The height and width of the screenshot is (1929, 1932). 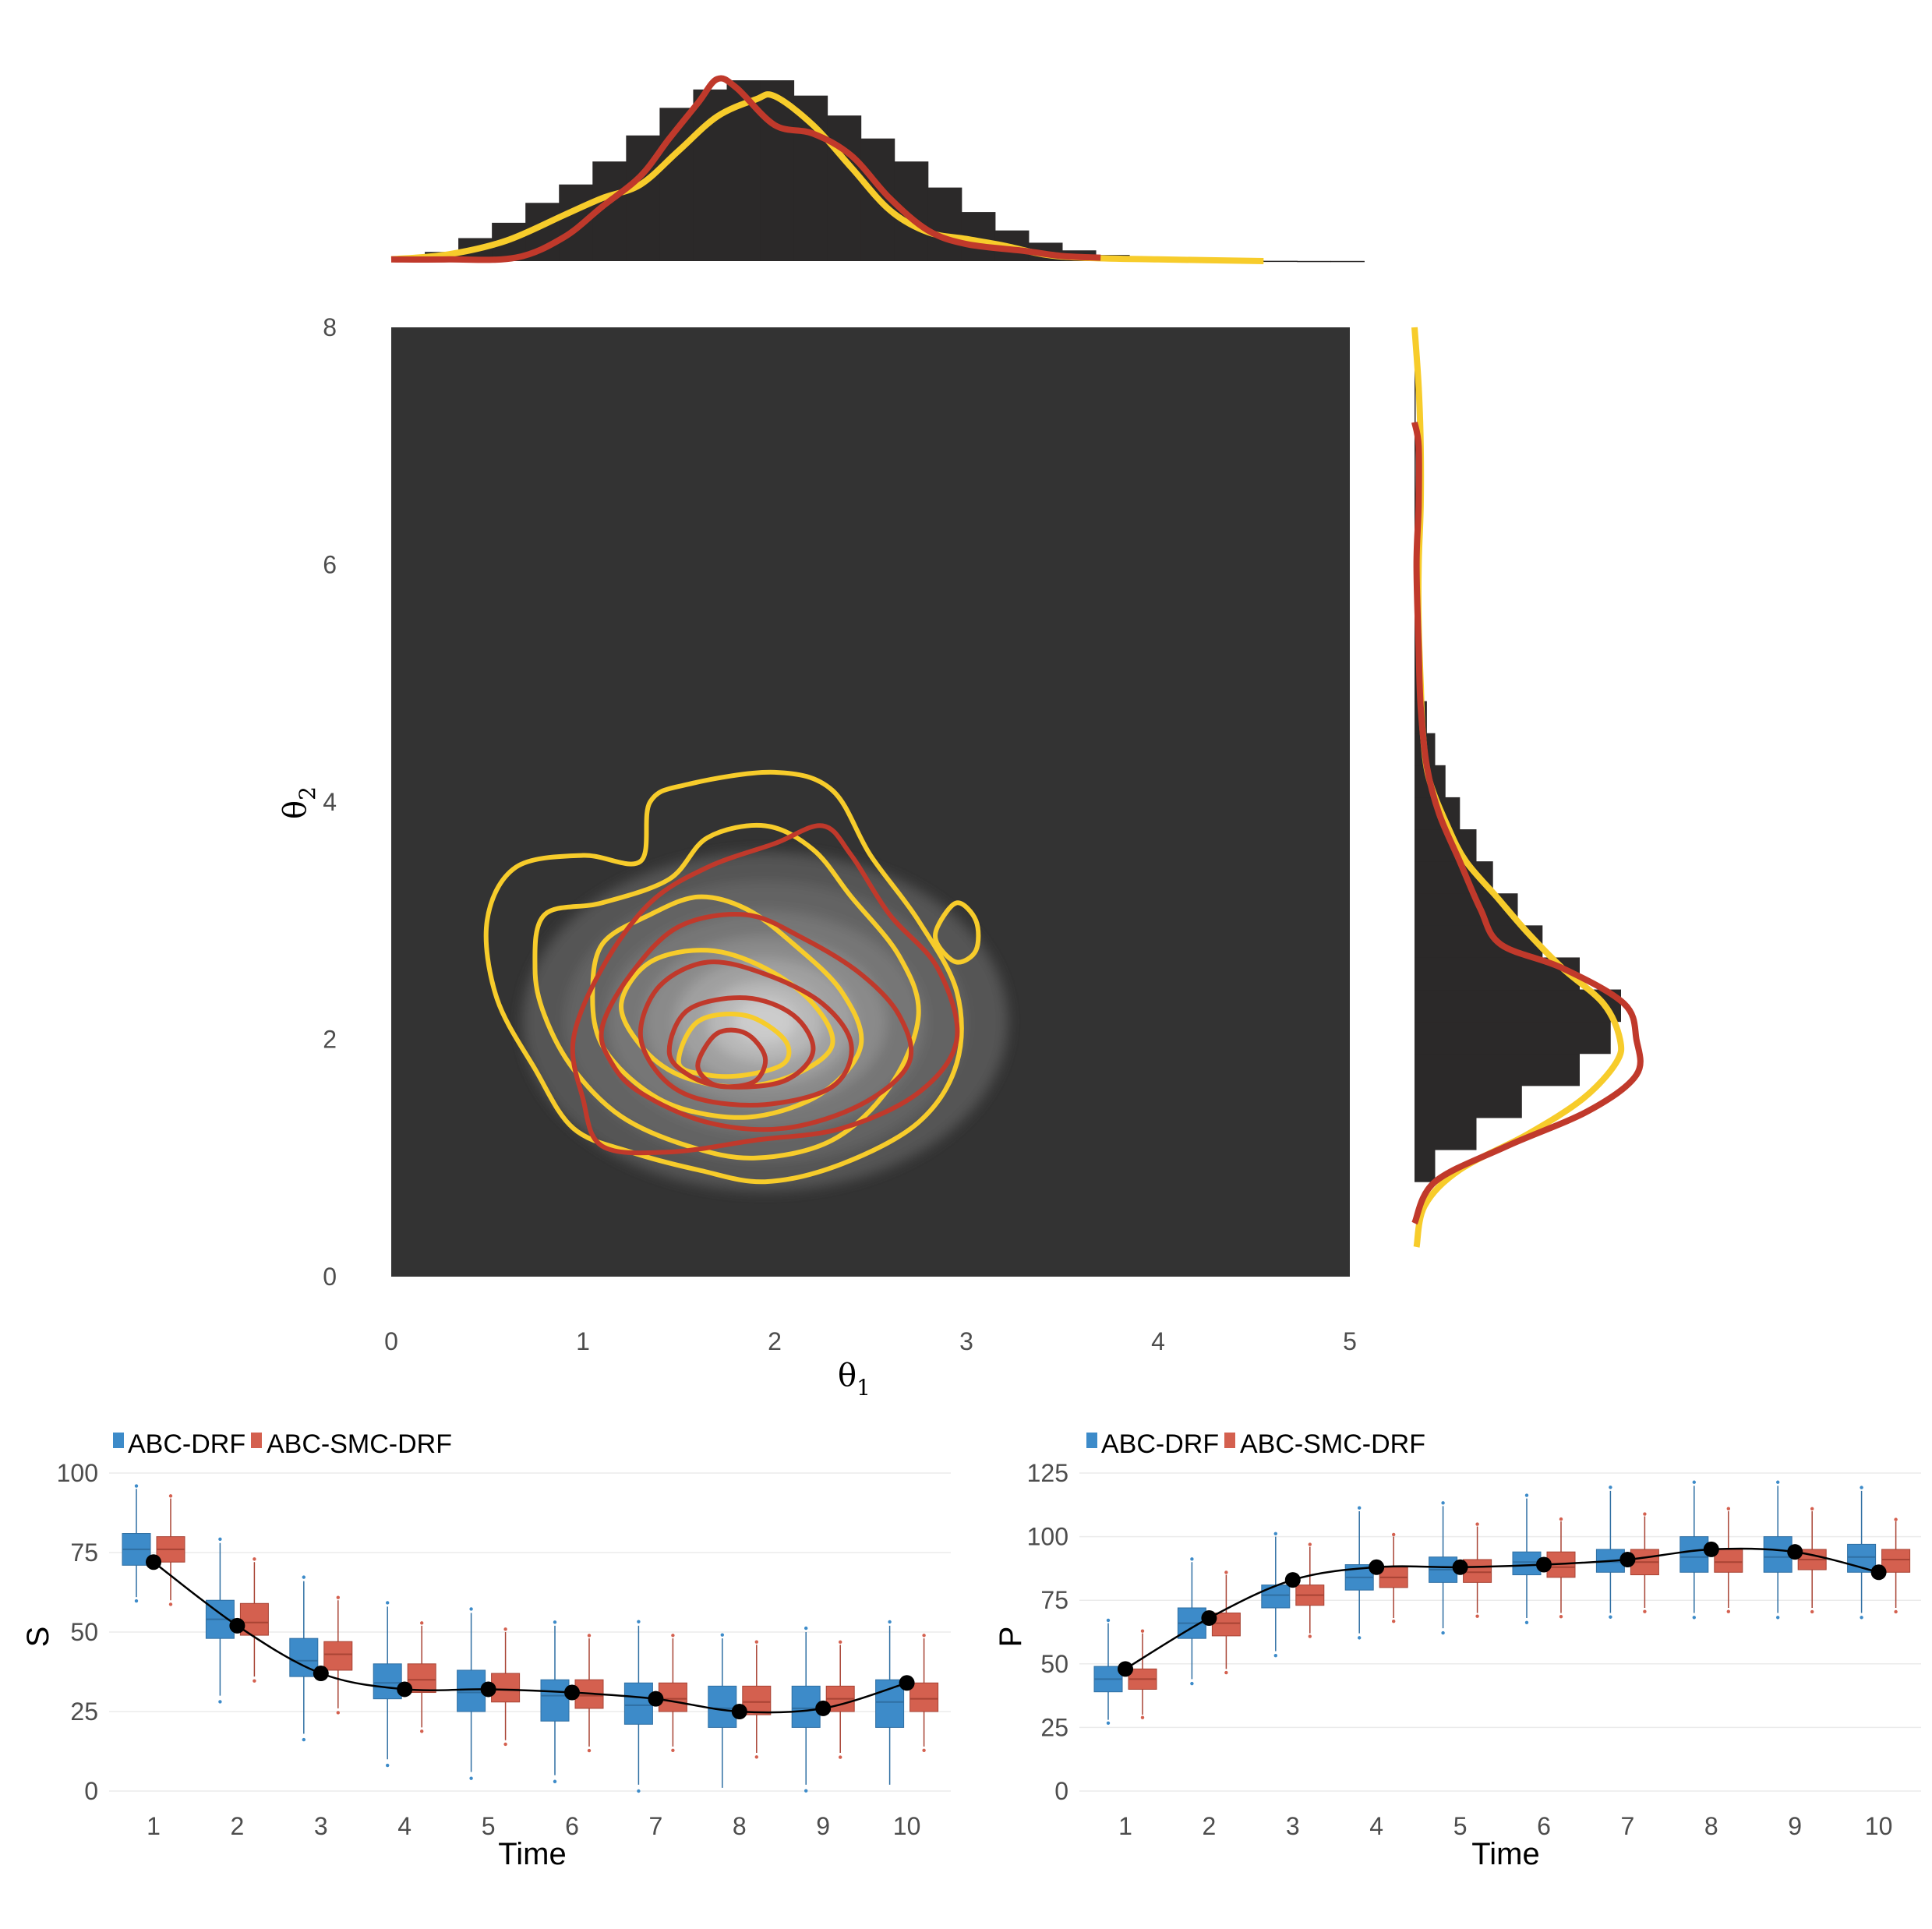 I want to click on s-truth-line, so click(x=530, y=1638).